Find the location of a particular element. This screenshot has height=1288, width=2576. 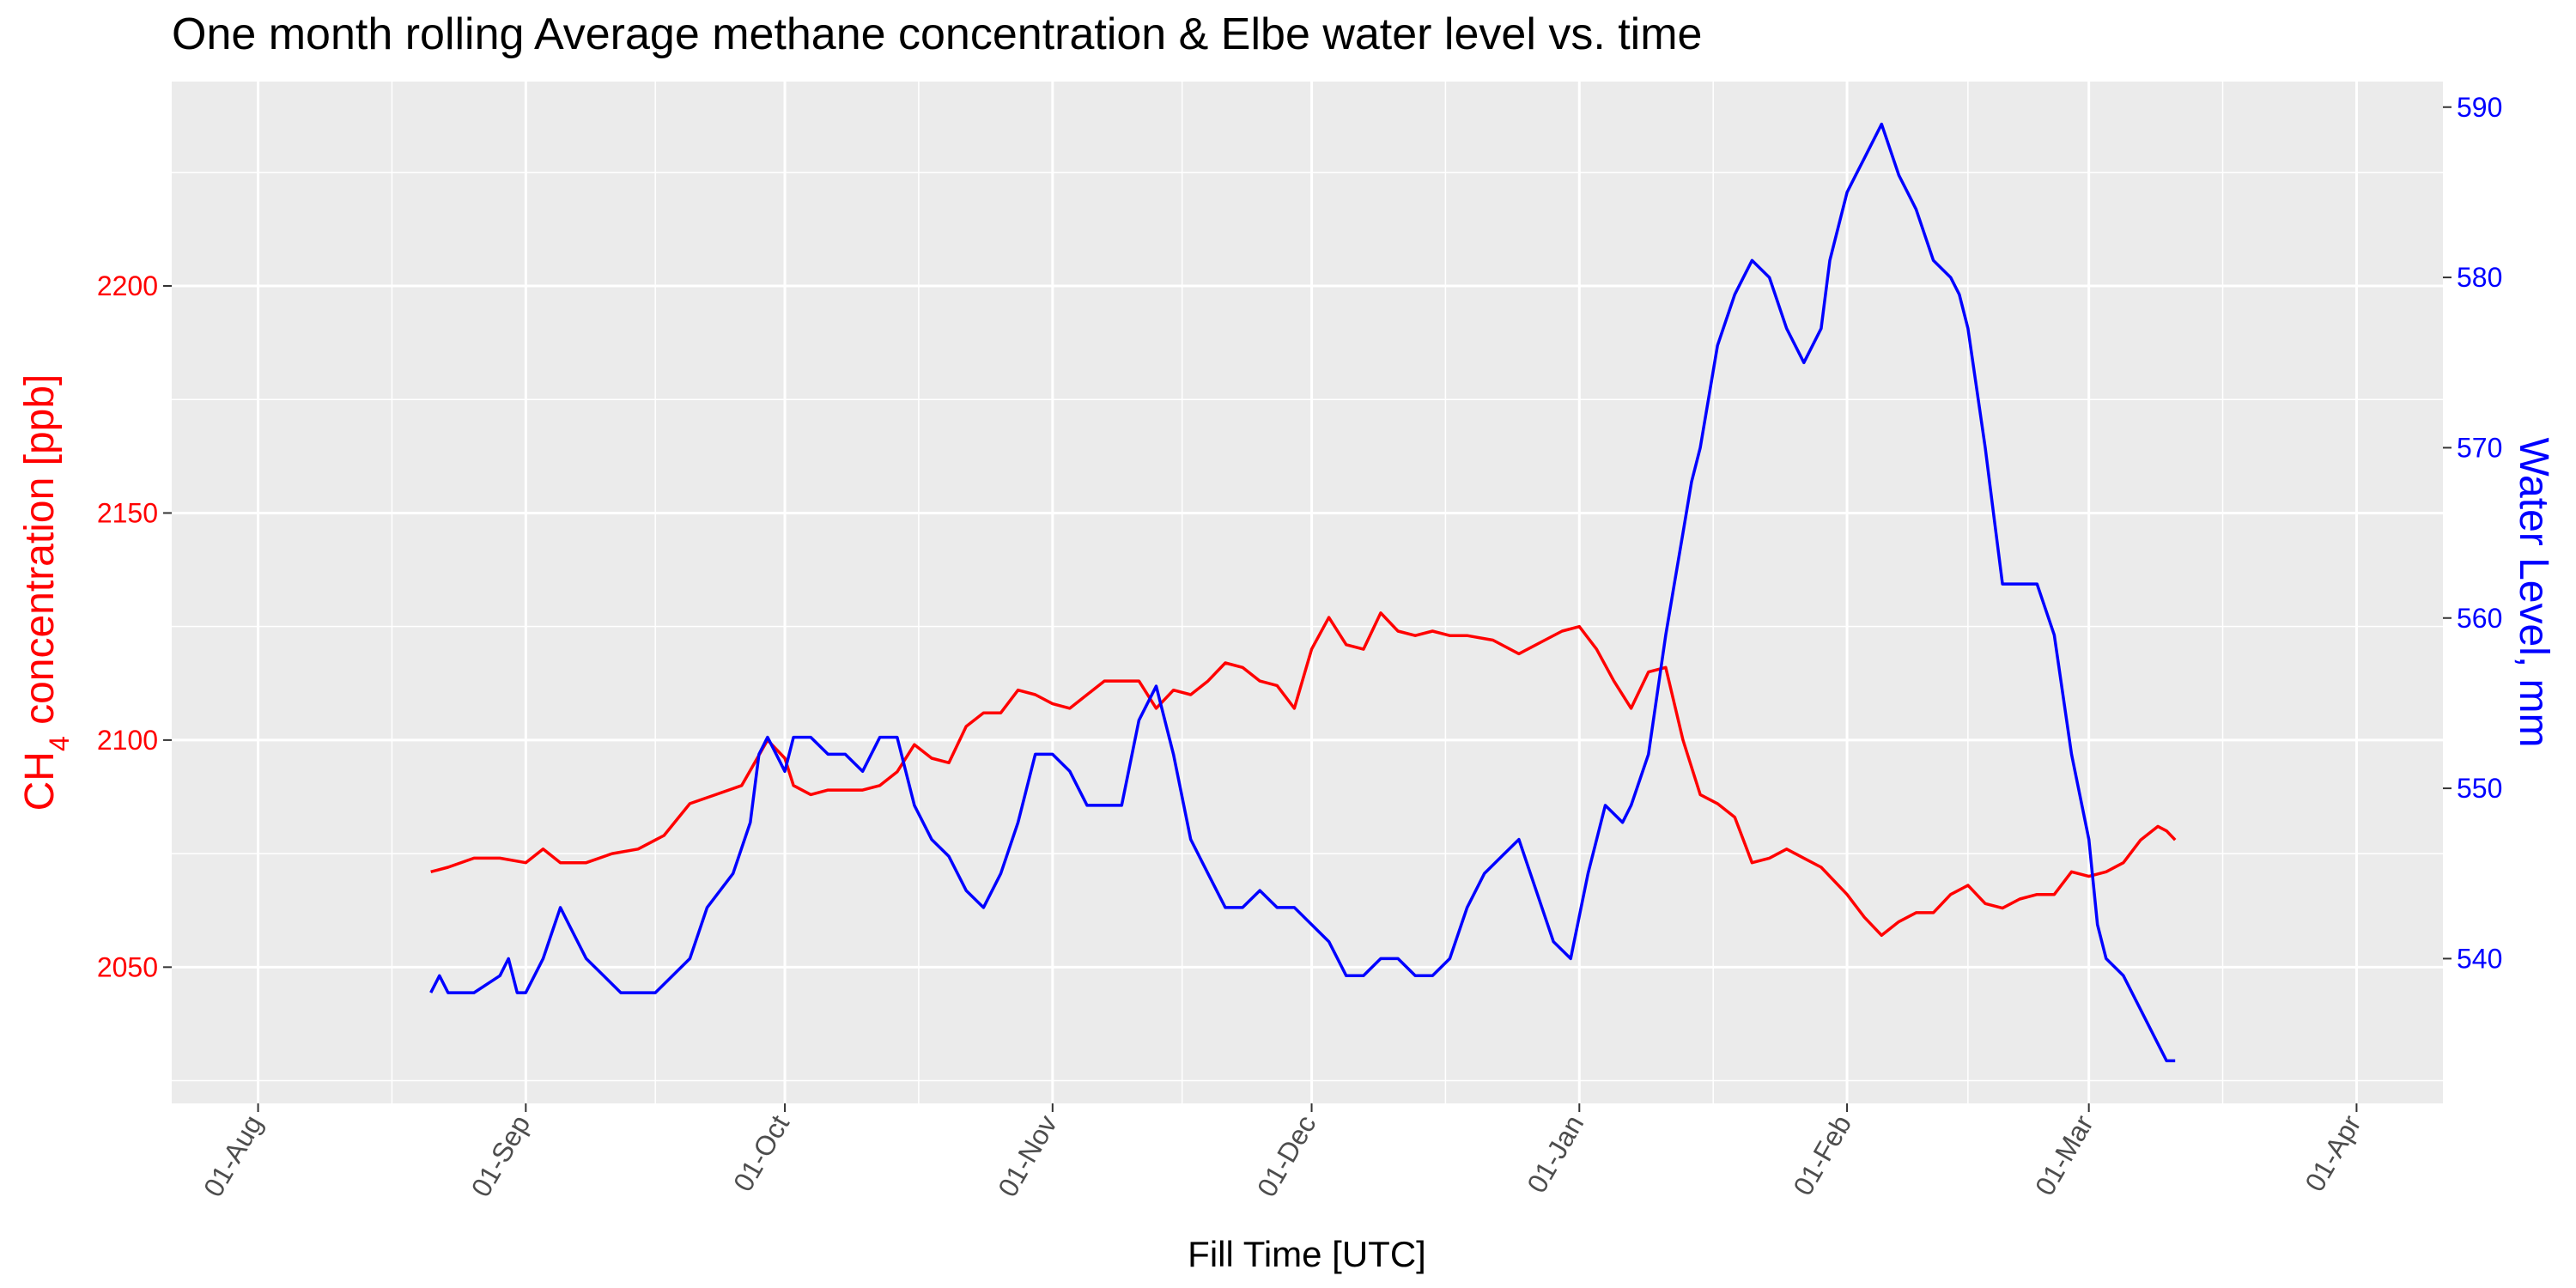

x-tick-label: 01-Nov is located at coordinates (1027, 1156).